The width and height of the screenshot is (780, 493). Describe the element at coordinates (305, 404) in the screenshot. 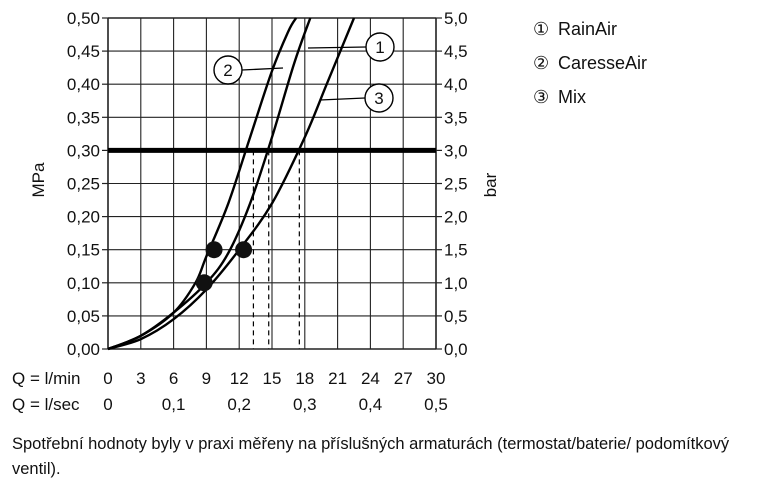

I see `x-tick-label: 0,3` at that location.